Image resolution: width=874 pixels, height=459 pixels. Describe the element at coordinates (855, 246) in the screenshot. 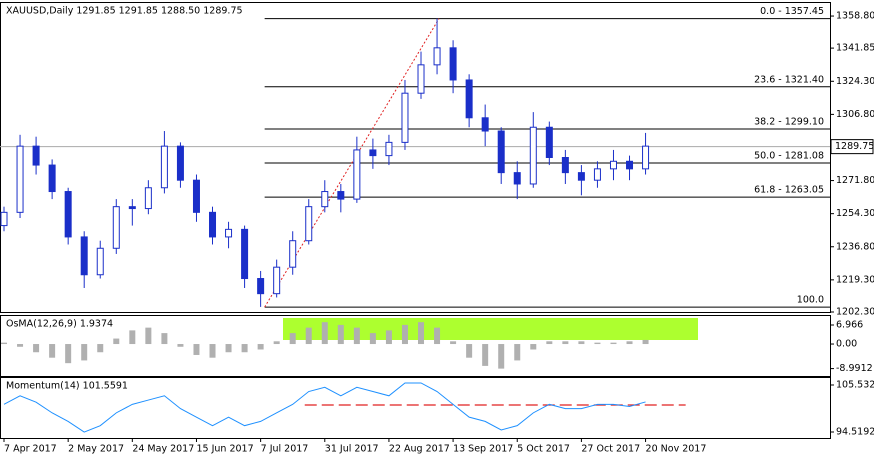

I see `y-tick-label: 1236.80` at that location.